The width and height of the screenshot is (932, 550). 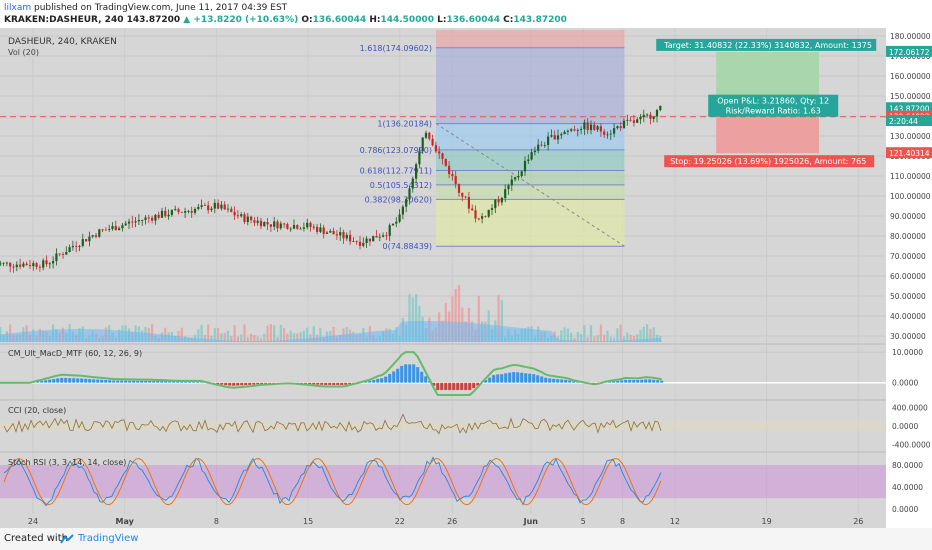 What do you see at coordinates (909, 108) in the screenshot?
I see `price-tag: 143.87200` at bounding box center [909, 108].